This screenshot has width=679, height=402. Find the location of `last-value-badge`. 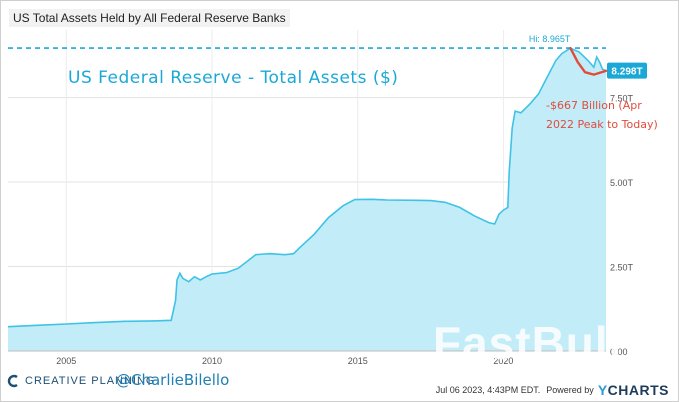

last-value-badge is located at coordinates (627, 70).